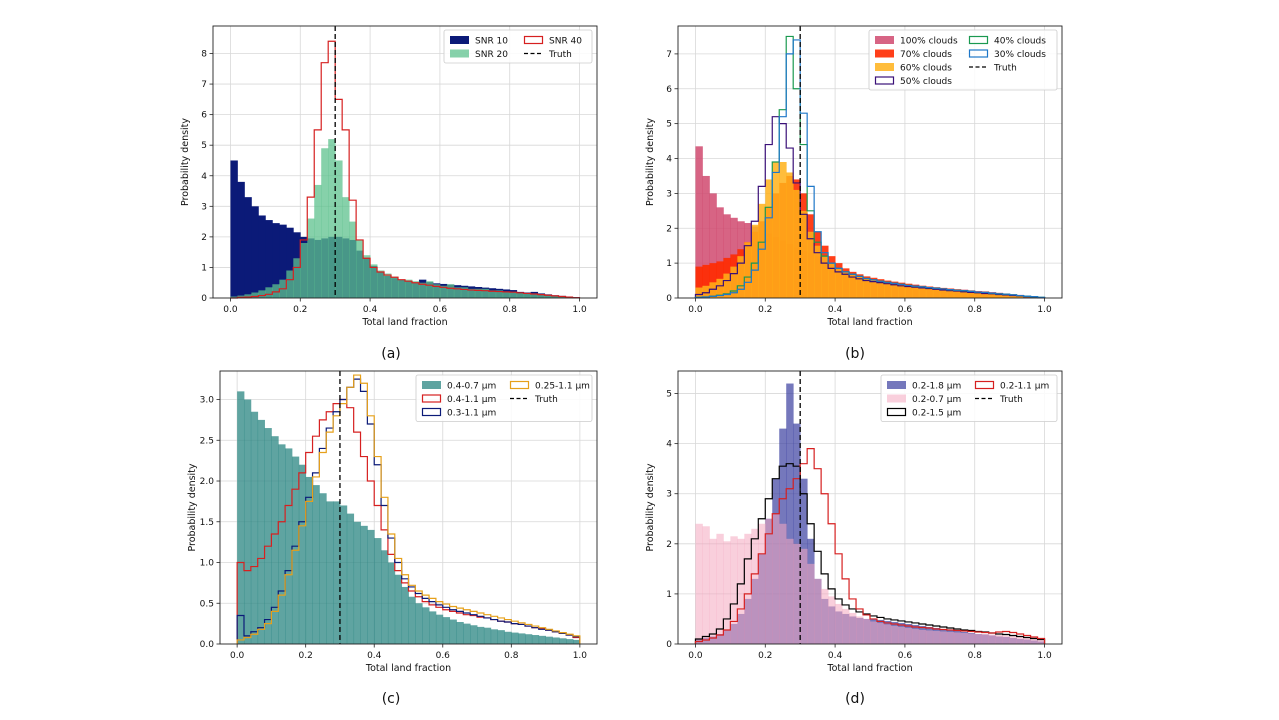  I want to click on panel-caption: (d), so click(855, 699).